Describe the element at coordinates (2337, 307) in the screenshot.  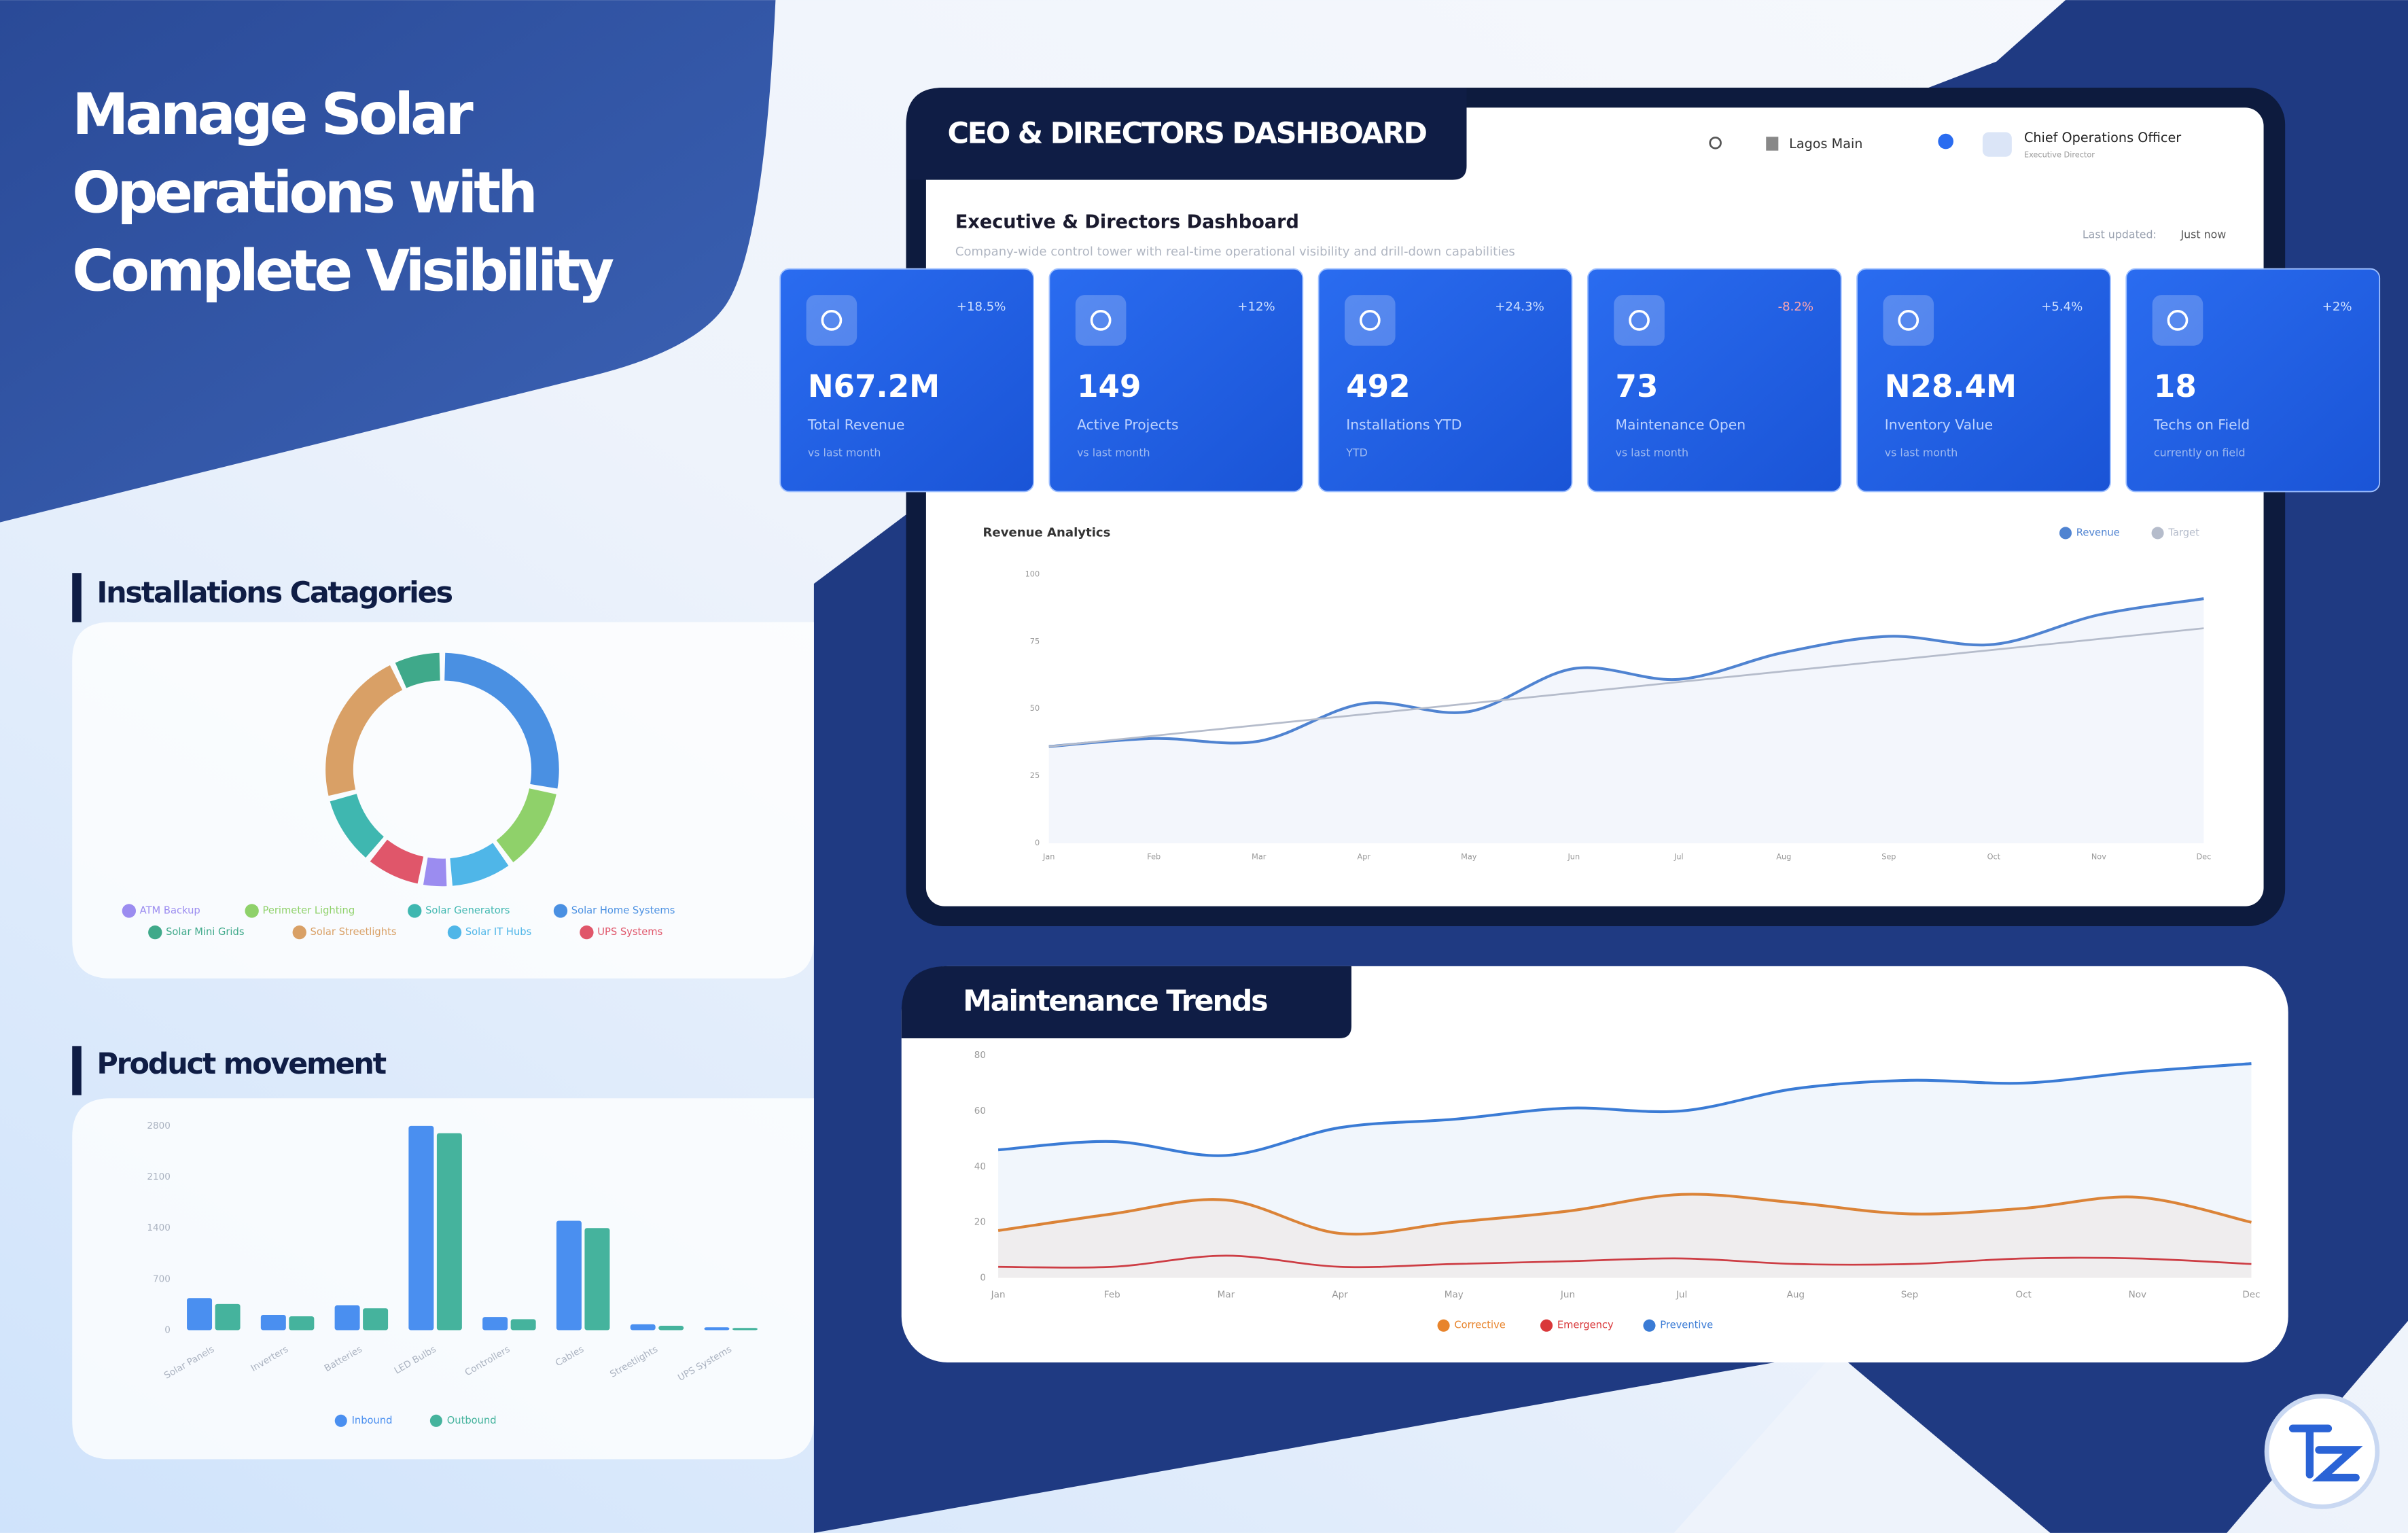
I see `kpi-change: +2%` at that location.